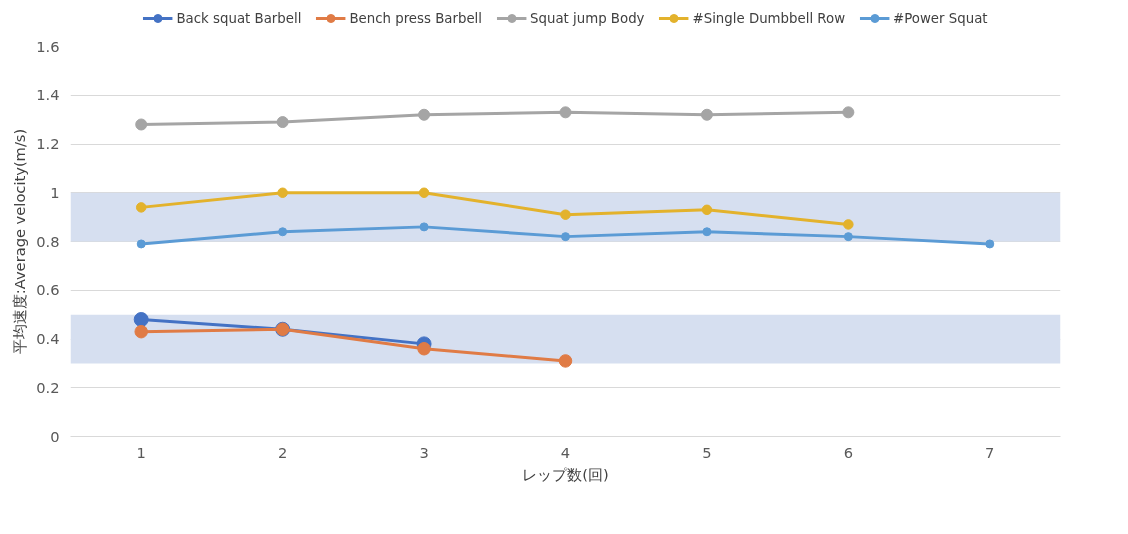 Image resolution: width=1128 pixels, height=534 pixels. I want to click on y-tick-label: 1.6, so click(48, 46).